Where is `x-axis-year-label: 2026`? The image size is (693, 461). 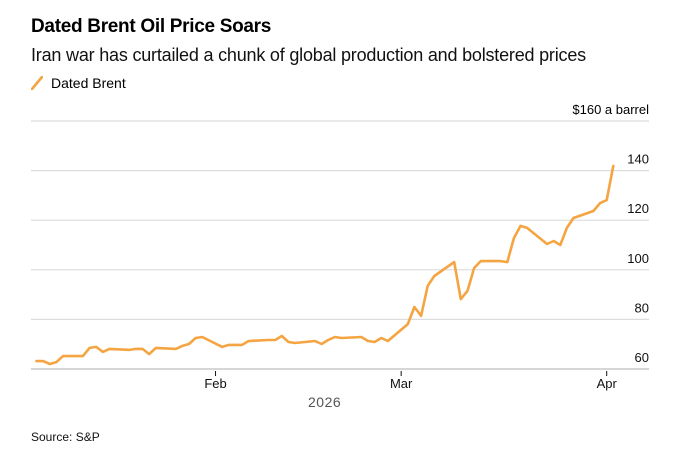 x-axis-year-label: 2026 is located at coordinates (325, 402).